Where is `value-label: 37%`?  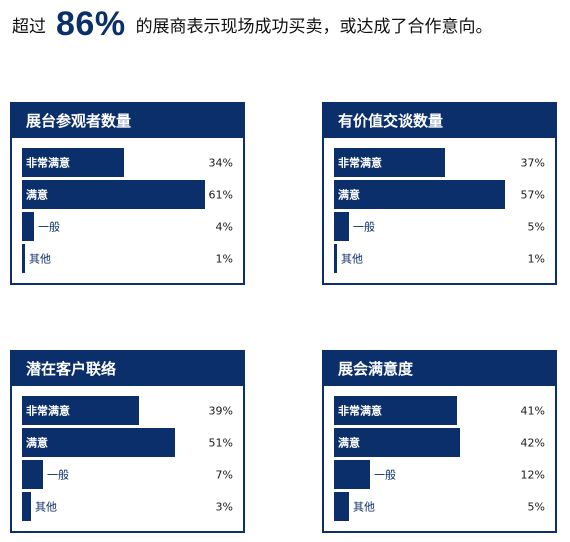 value-label: 37% is located at coordinates (533, 163).